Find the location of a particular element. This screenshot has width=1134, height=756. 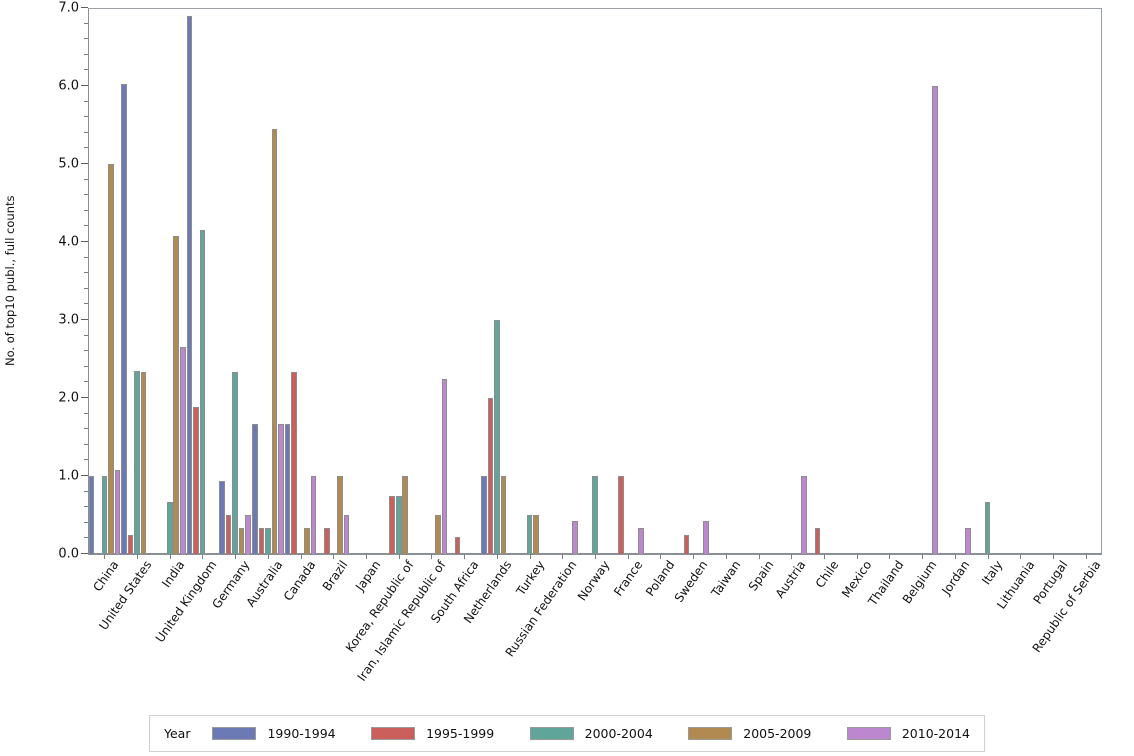

x-axis-label: Jordan is located at coordinates (955, 578).